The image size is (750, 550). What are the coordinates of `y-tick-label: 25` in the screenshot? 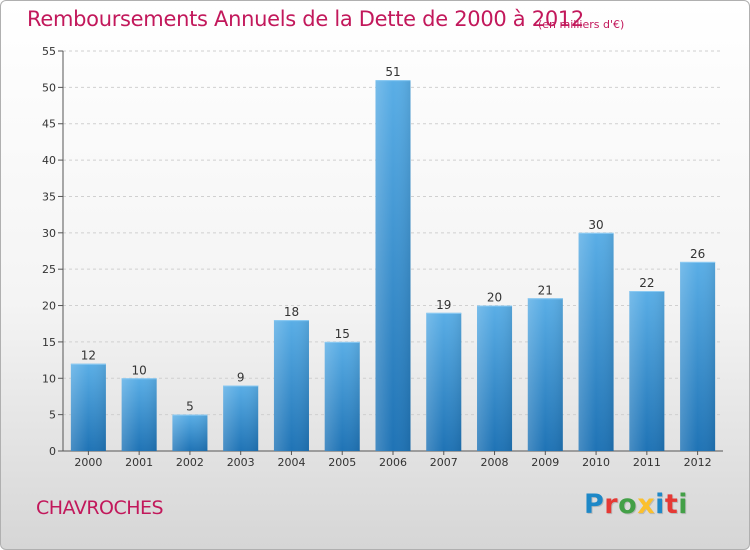 It's located at (49, 269).